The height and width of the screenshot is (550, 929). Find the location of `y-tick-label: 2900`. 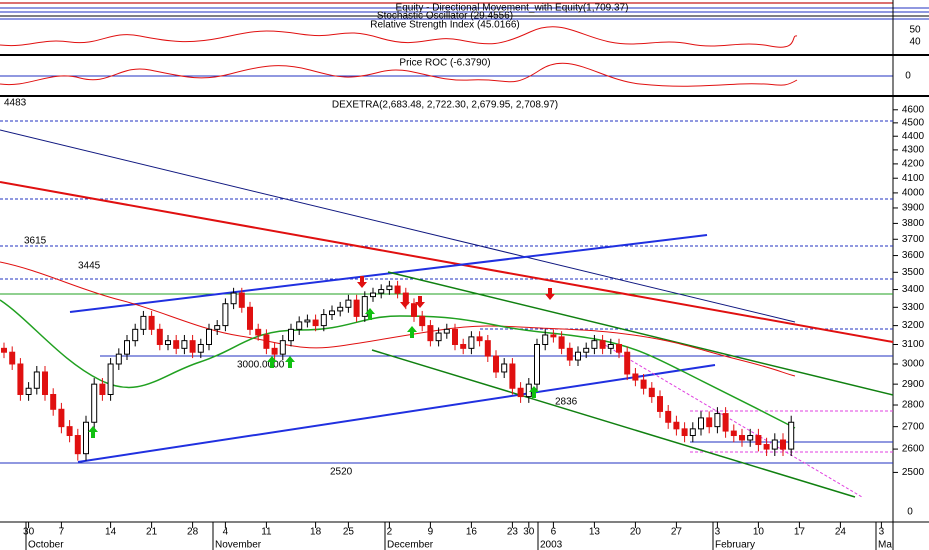

y-tick-label: 2900 is located at coordinates (913, 384).